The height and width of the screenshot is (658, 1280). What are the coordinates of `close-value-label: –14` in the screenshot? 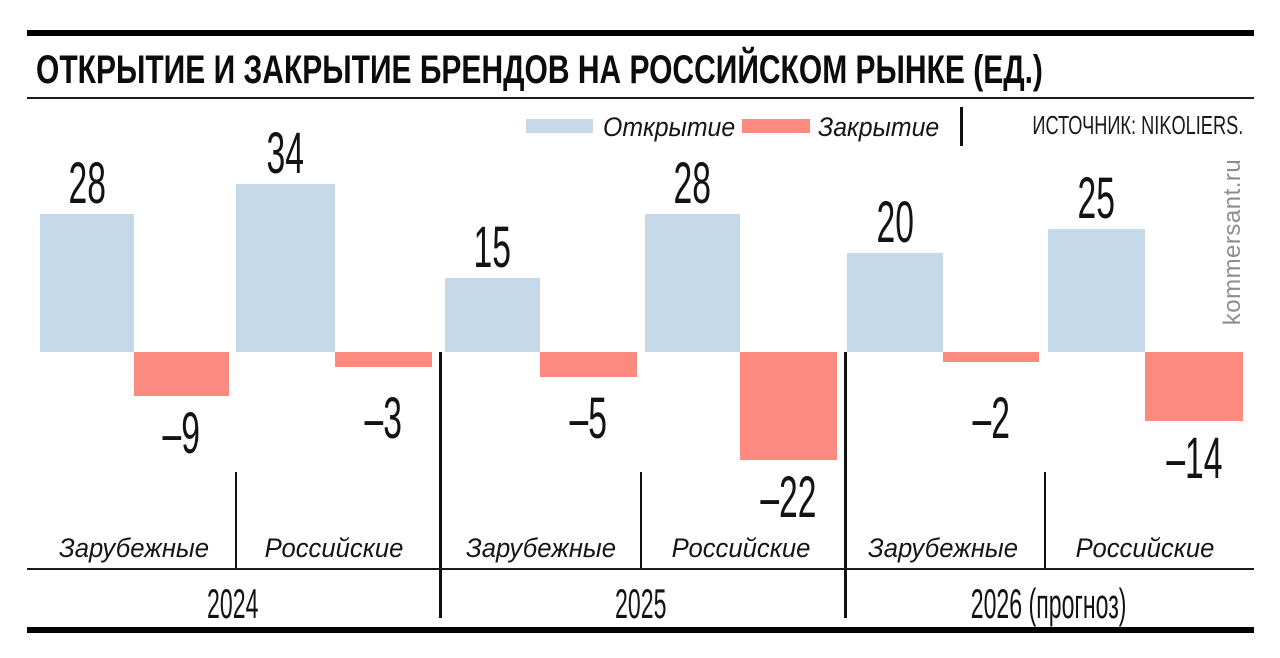 It's located at (1194, 459).